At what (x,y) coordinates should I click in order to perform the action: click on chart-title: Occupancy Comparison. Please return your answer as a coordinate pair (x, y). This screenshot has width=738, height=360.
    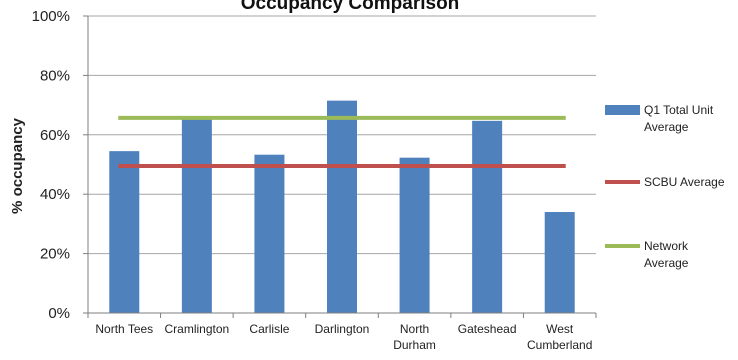
    Looking at the image, I should click on (350, 7).